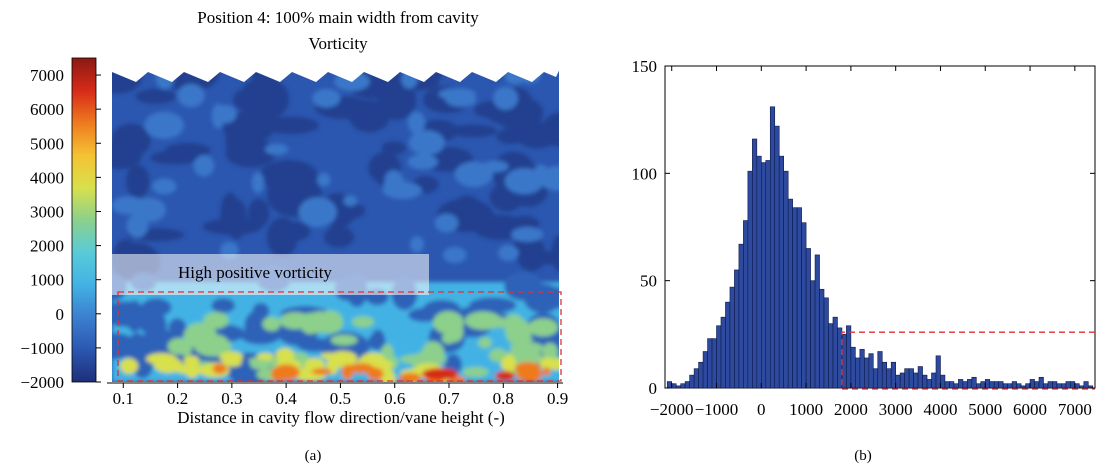 The width and height of the screenshot is (1097, 472). I want to click on y-tick-label-b: 100, so click(645, 173).